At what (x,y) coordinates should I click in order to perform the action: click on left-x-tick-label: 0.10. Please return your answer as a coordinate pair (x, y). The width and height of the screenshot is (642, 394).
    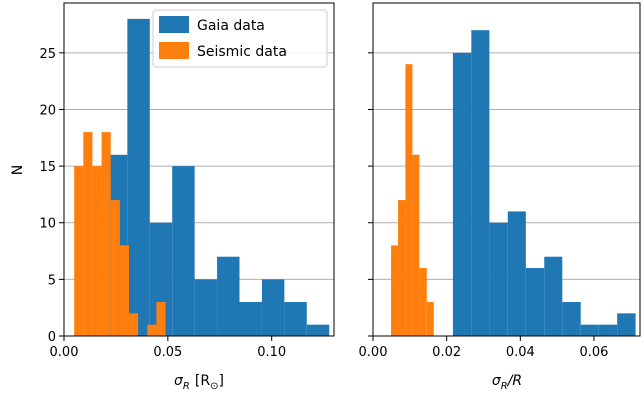
    Looking at the image, I should click on (271, 352).